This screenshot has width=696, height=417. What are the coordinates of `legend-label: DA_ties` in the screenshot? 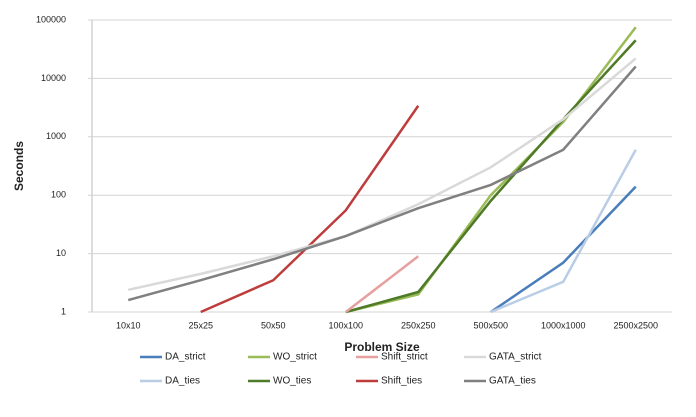 It's located at (182, 381).